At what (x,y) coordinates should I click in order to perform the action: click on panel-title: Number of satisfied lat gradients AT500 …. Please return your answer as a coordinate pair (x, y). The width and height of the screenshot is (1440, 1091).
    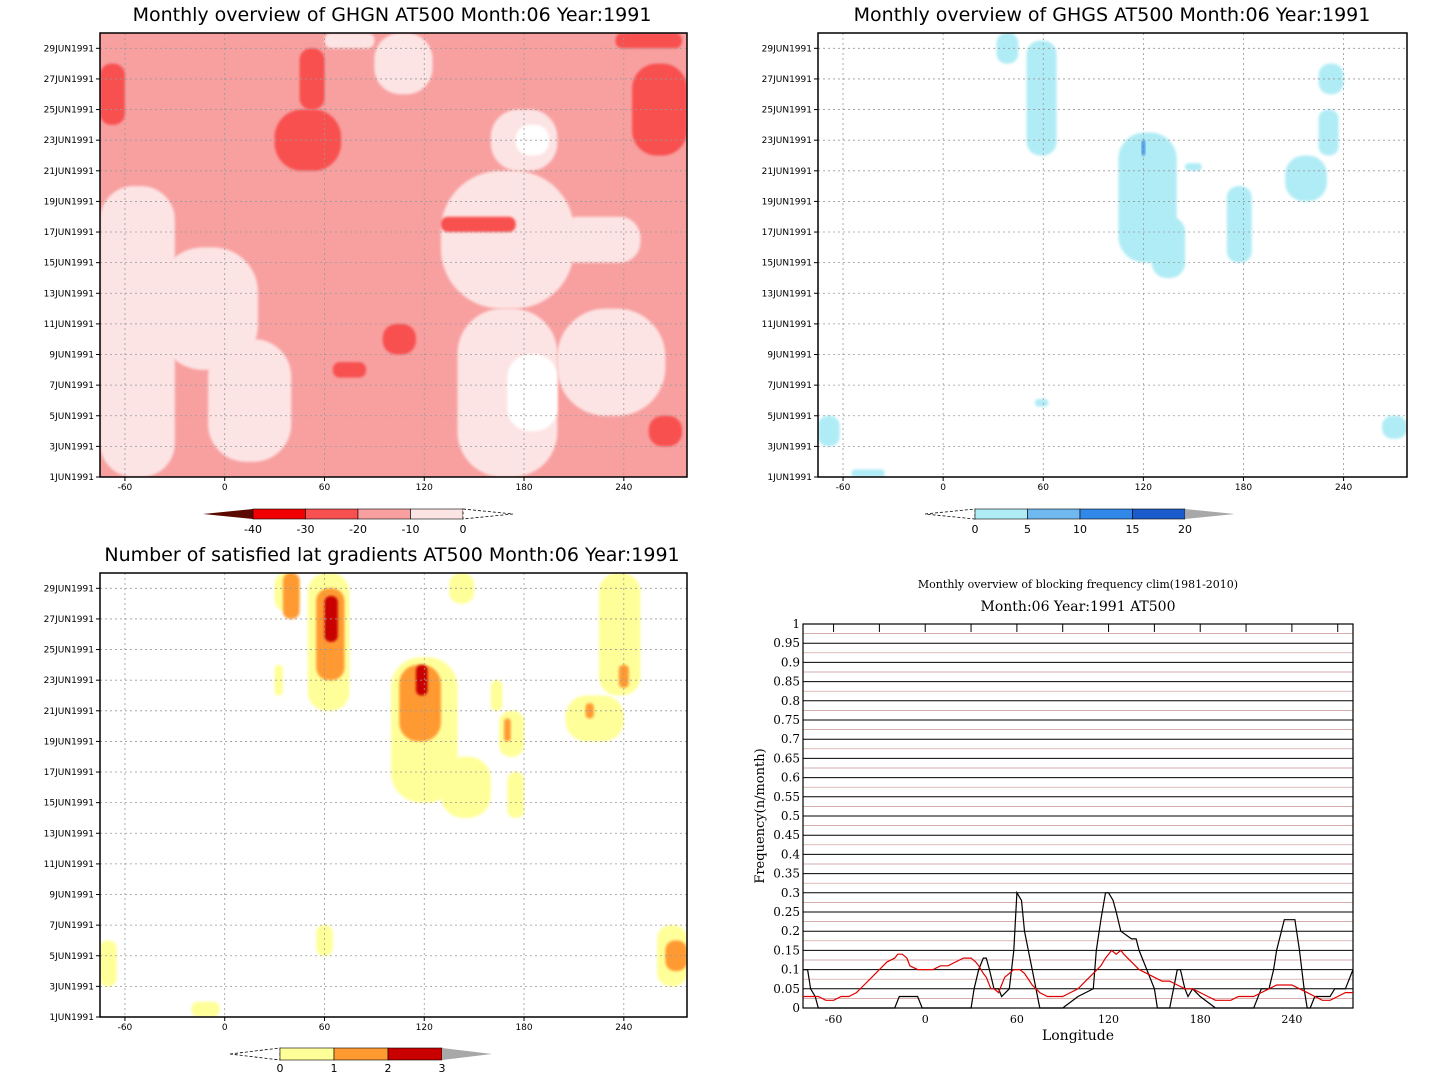
    Looking at the image, I should click on (391, 555).